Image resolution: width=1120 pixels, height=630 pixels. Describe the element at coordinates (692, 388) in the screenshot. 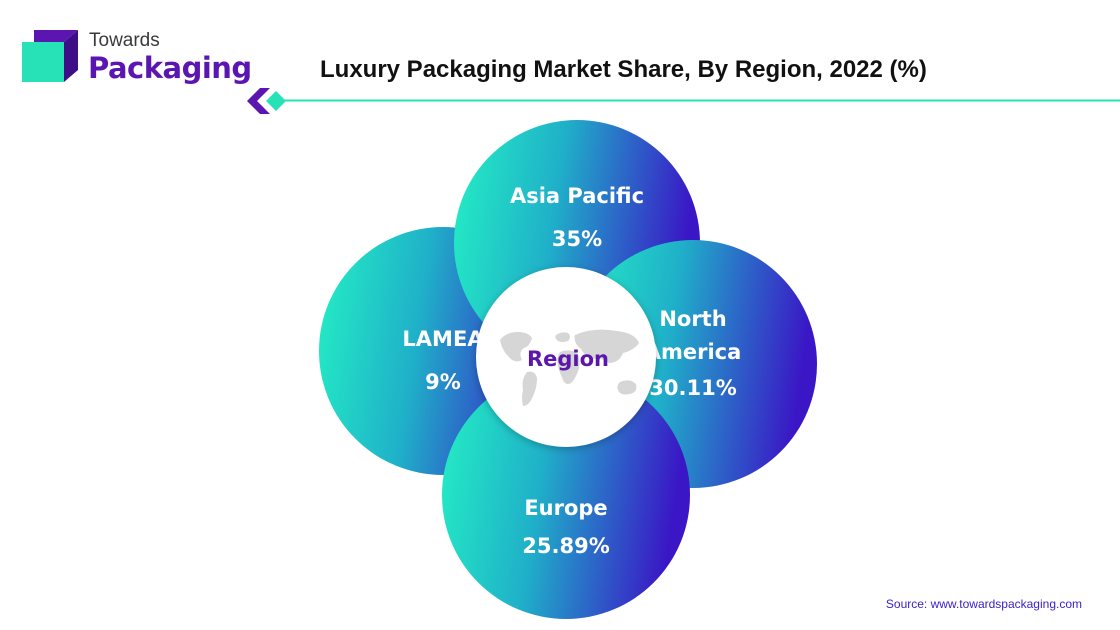

I see `value-label-north-america: 30.11%` at that location.